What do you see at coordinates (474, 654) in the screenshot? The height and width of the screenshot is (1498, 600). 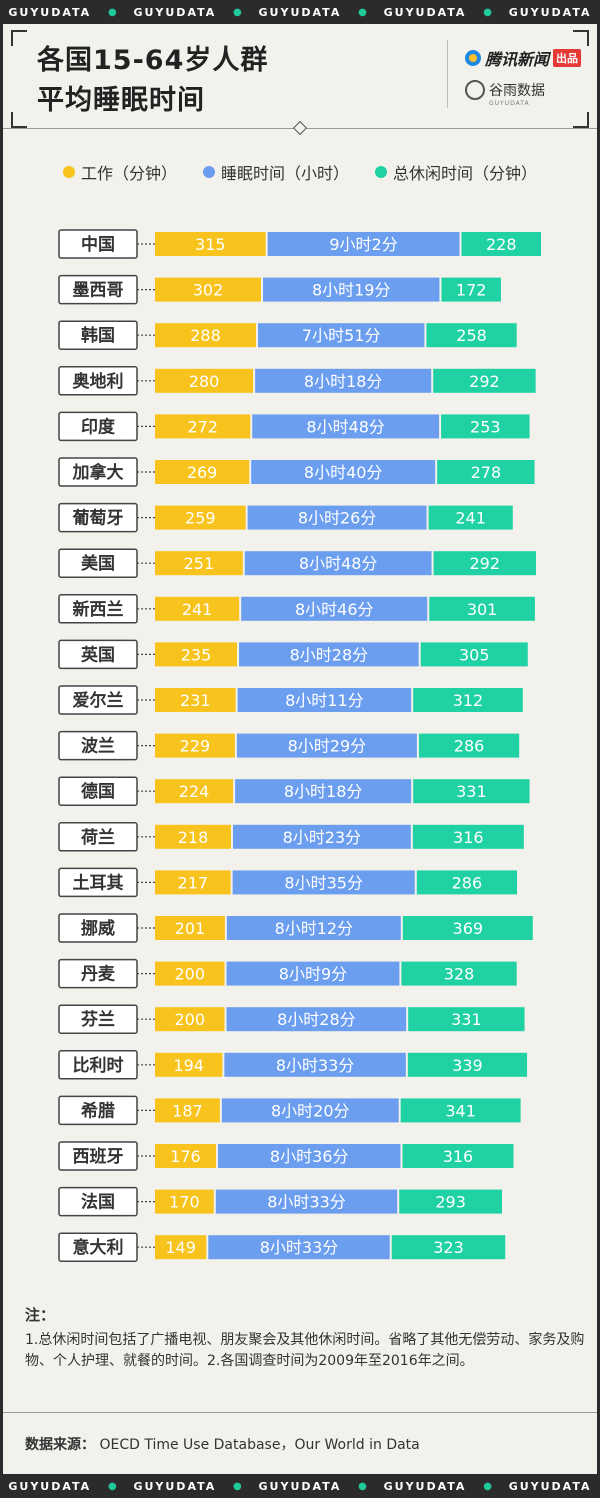 I see `bar-data-label: 305` at bounding box center [474, 654].